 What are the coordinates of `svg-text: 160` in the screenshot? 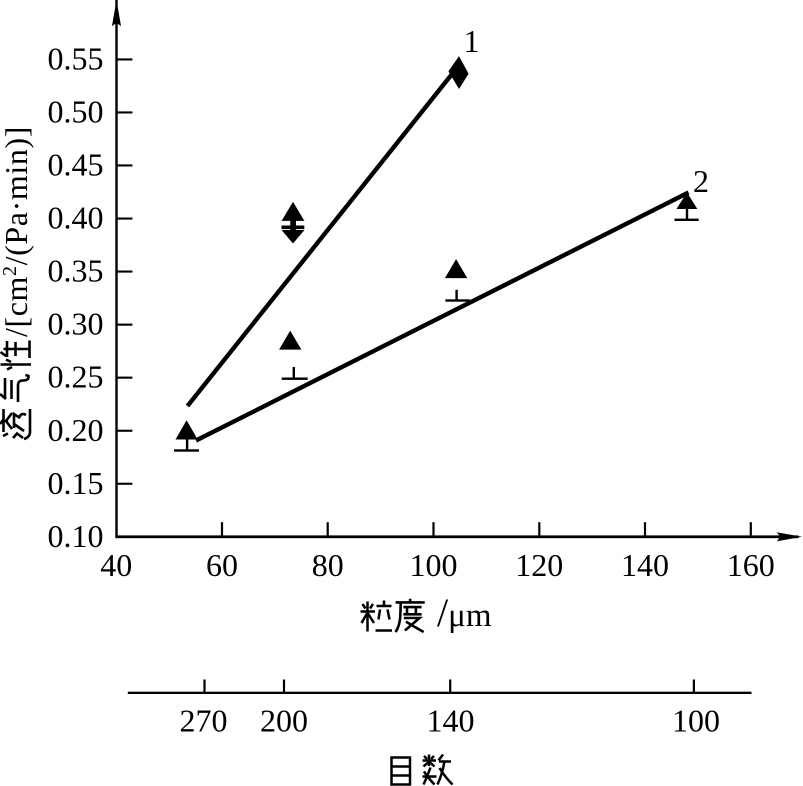 It's located at (751, 565).